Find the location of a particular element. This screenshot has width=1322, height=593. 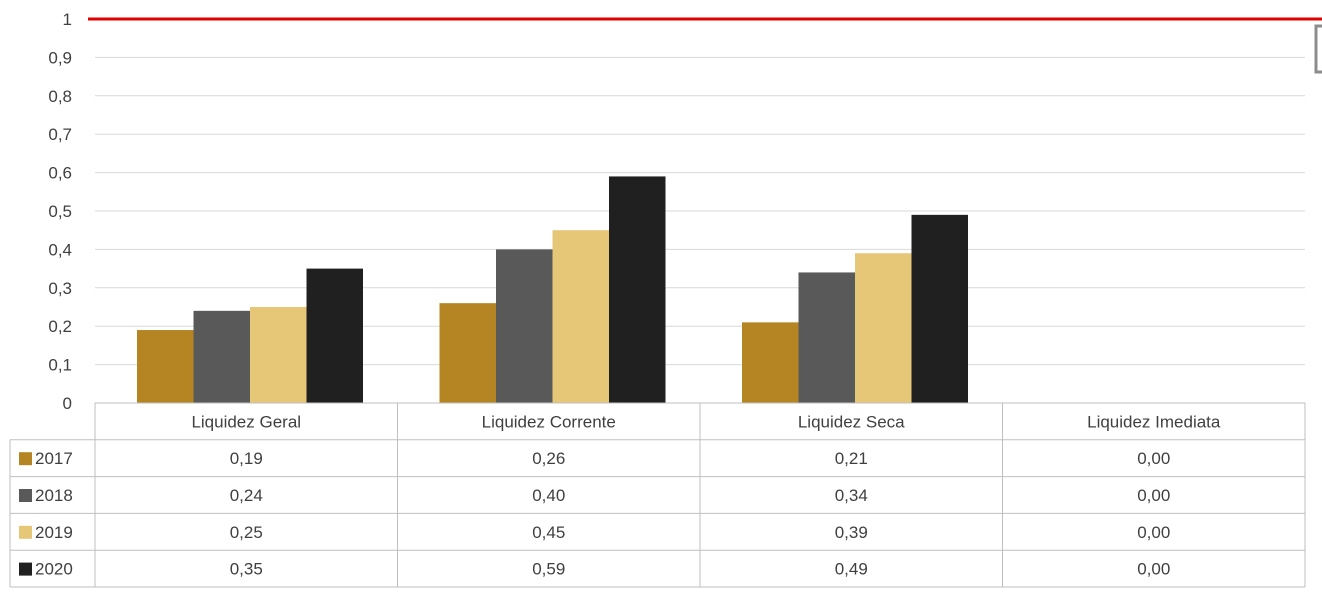

legend-key-2017 is located at coordinates (25, 459).